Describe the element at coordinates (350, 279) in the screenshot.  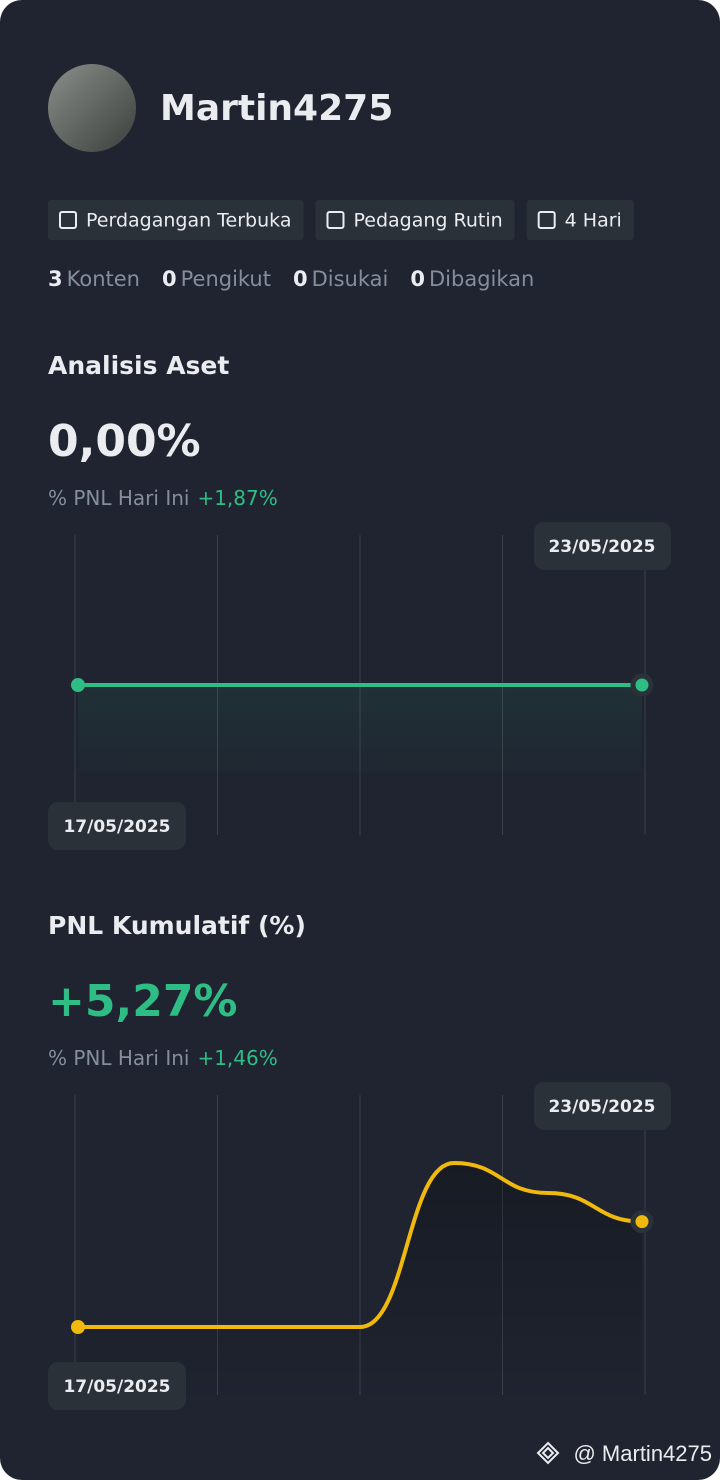
I see `stat-label: Disukai` at that location.